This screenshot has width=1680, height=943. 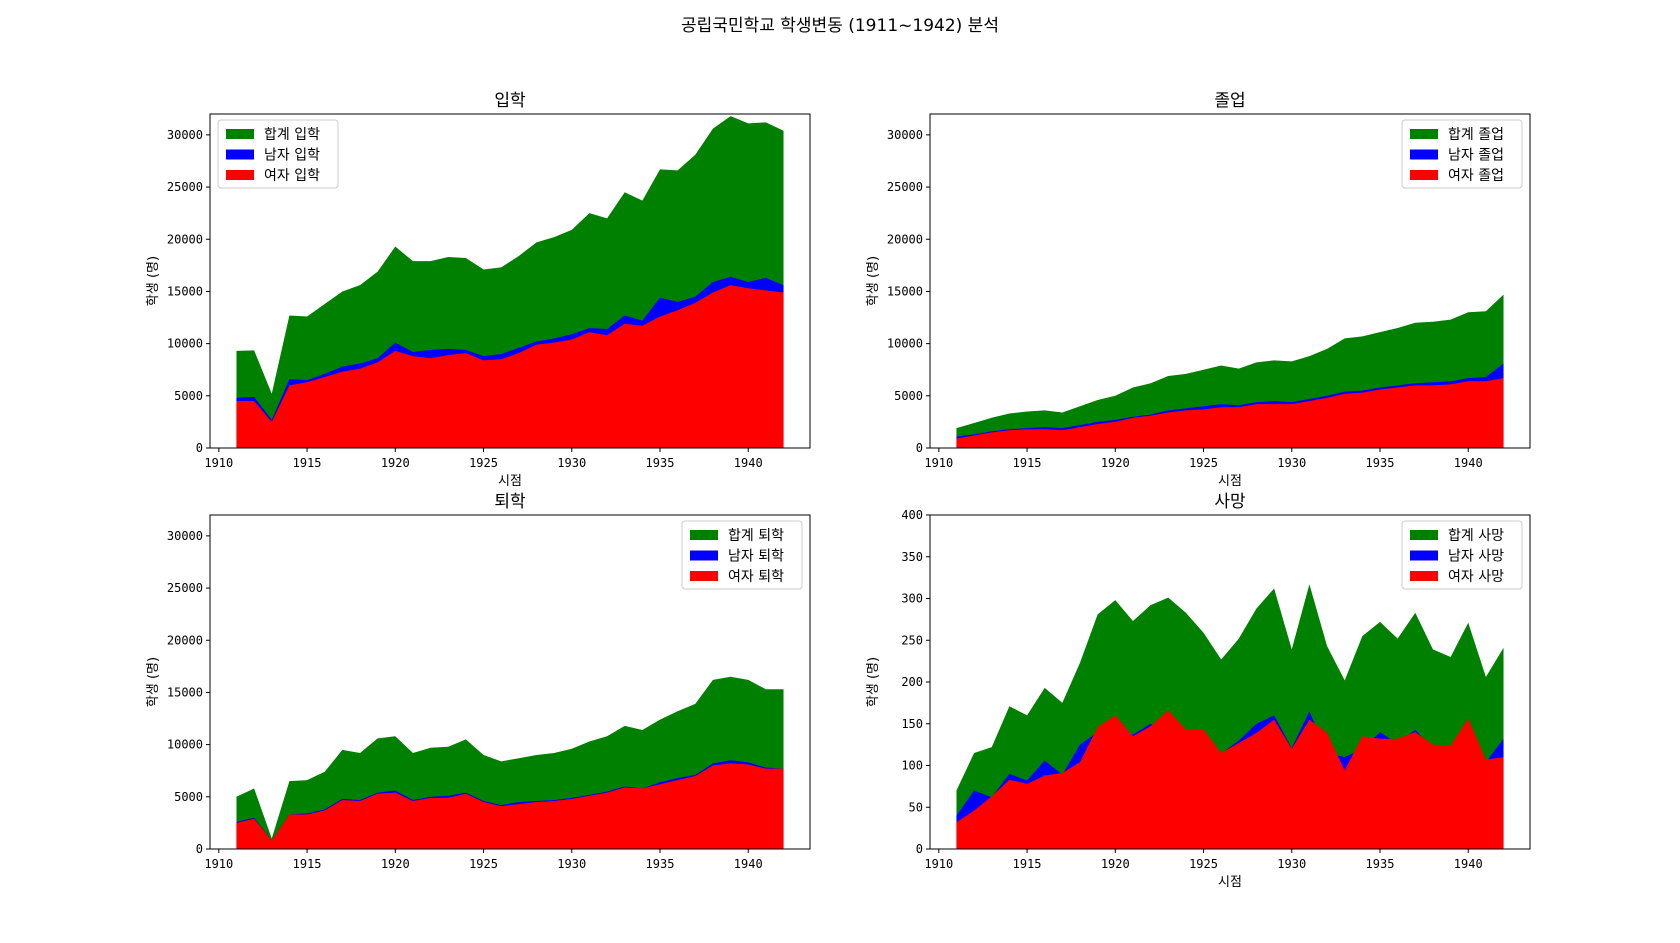 I want to click on legend-label: 여자 퇴학, so click(x=756, y=577).